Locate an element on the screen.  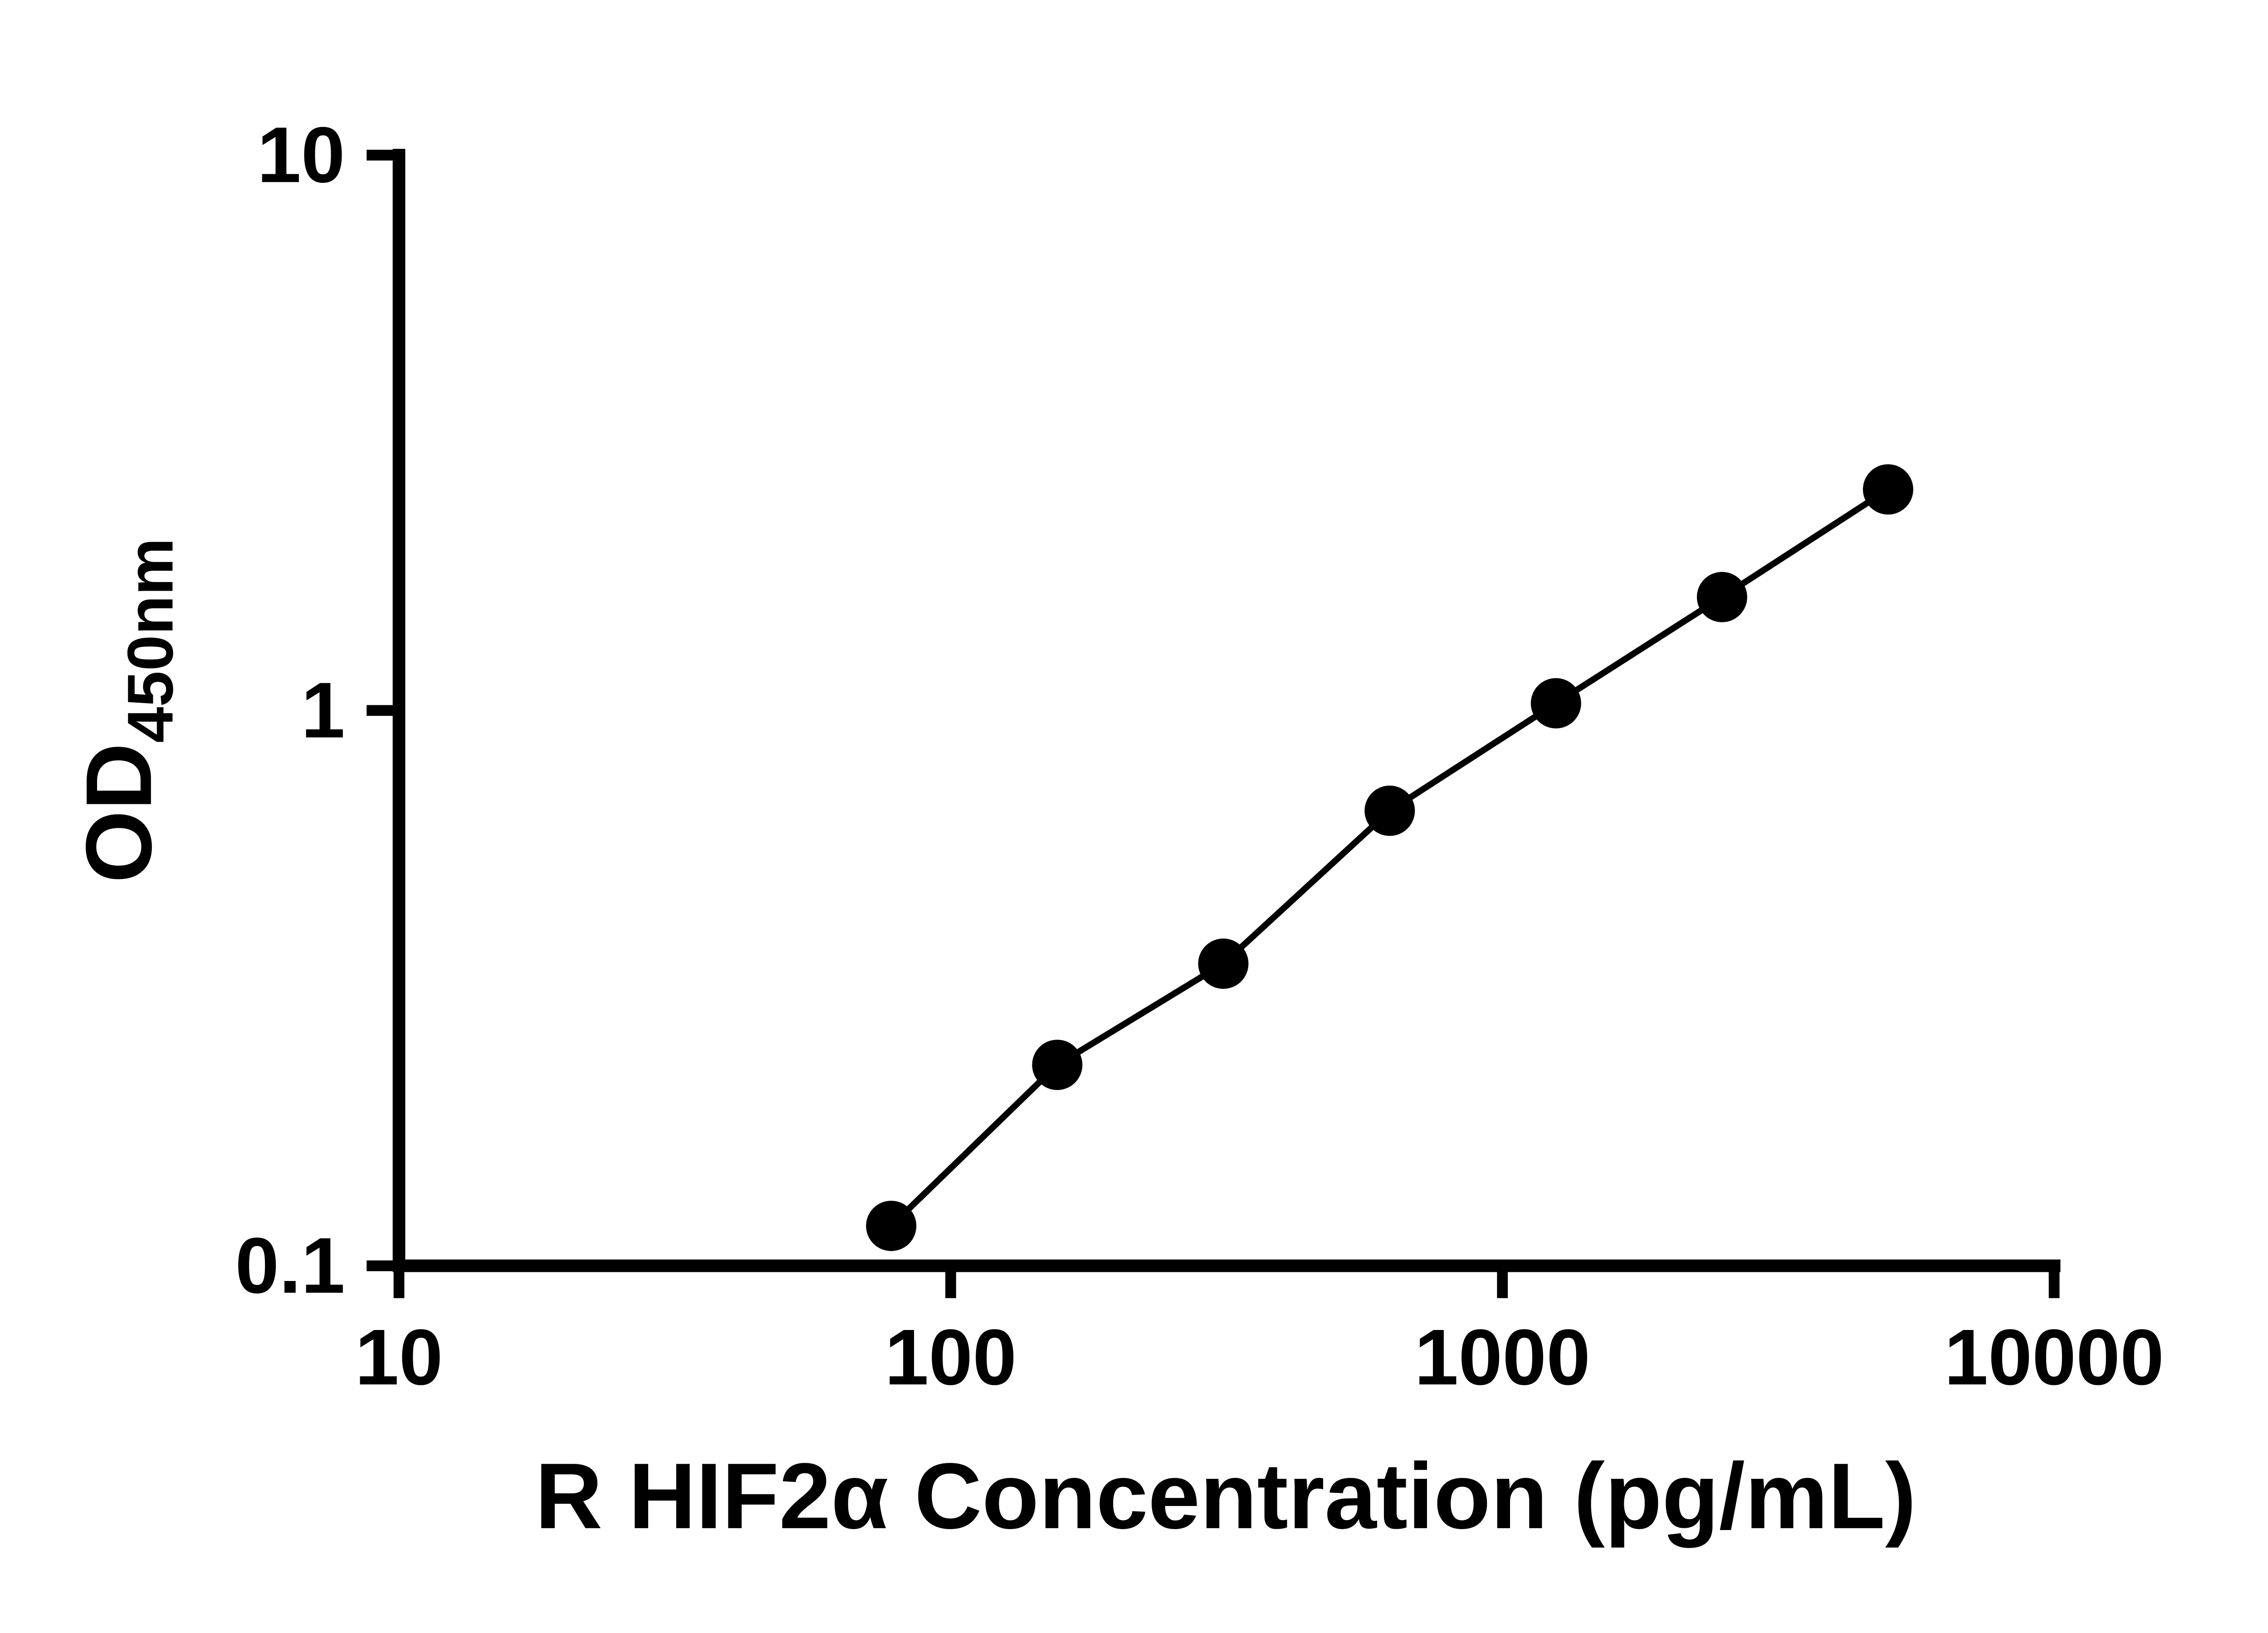
y-tick-label: 0.1 is located at coordinates (290, 1265).